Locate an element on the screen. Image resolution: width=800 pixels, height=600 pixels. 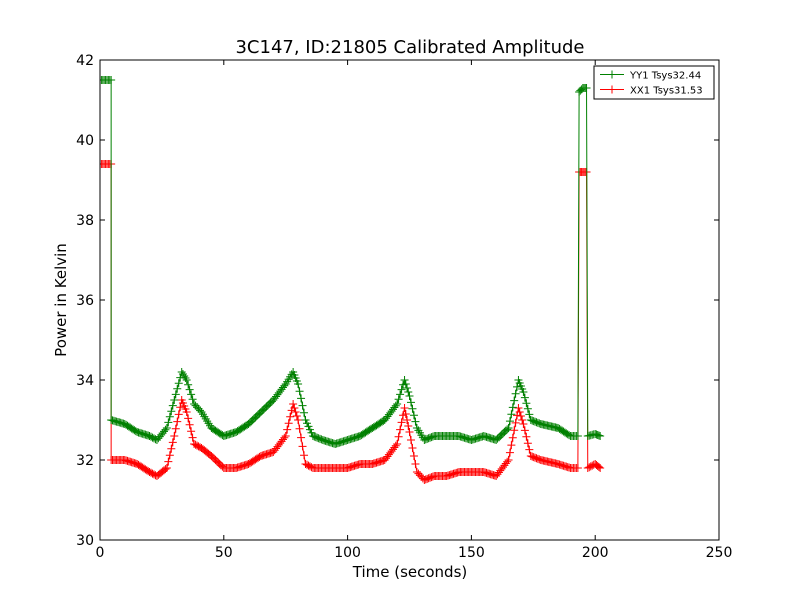
legend: YY1 Tsys32.44 XX1 Tsys31.53 is located at coordinates (654, 82).